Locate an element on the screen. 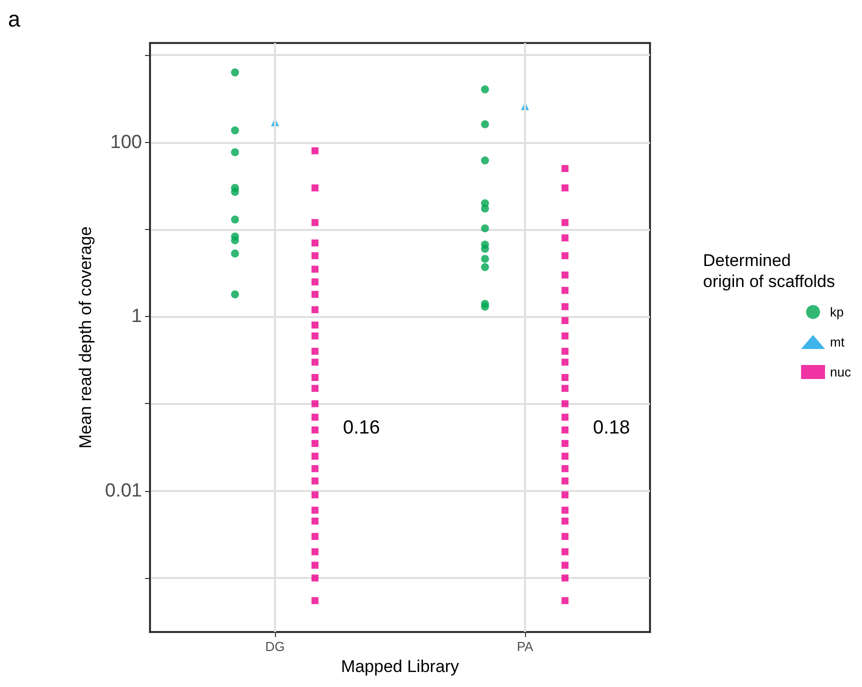 The image size is (862, 687). x-tick-label: PA is located at coordinates (525, 646).